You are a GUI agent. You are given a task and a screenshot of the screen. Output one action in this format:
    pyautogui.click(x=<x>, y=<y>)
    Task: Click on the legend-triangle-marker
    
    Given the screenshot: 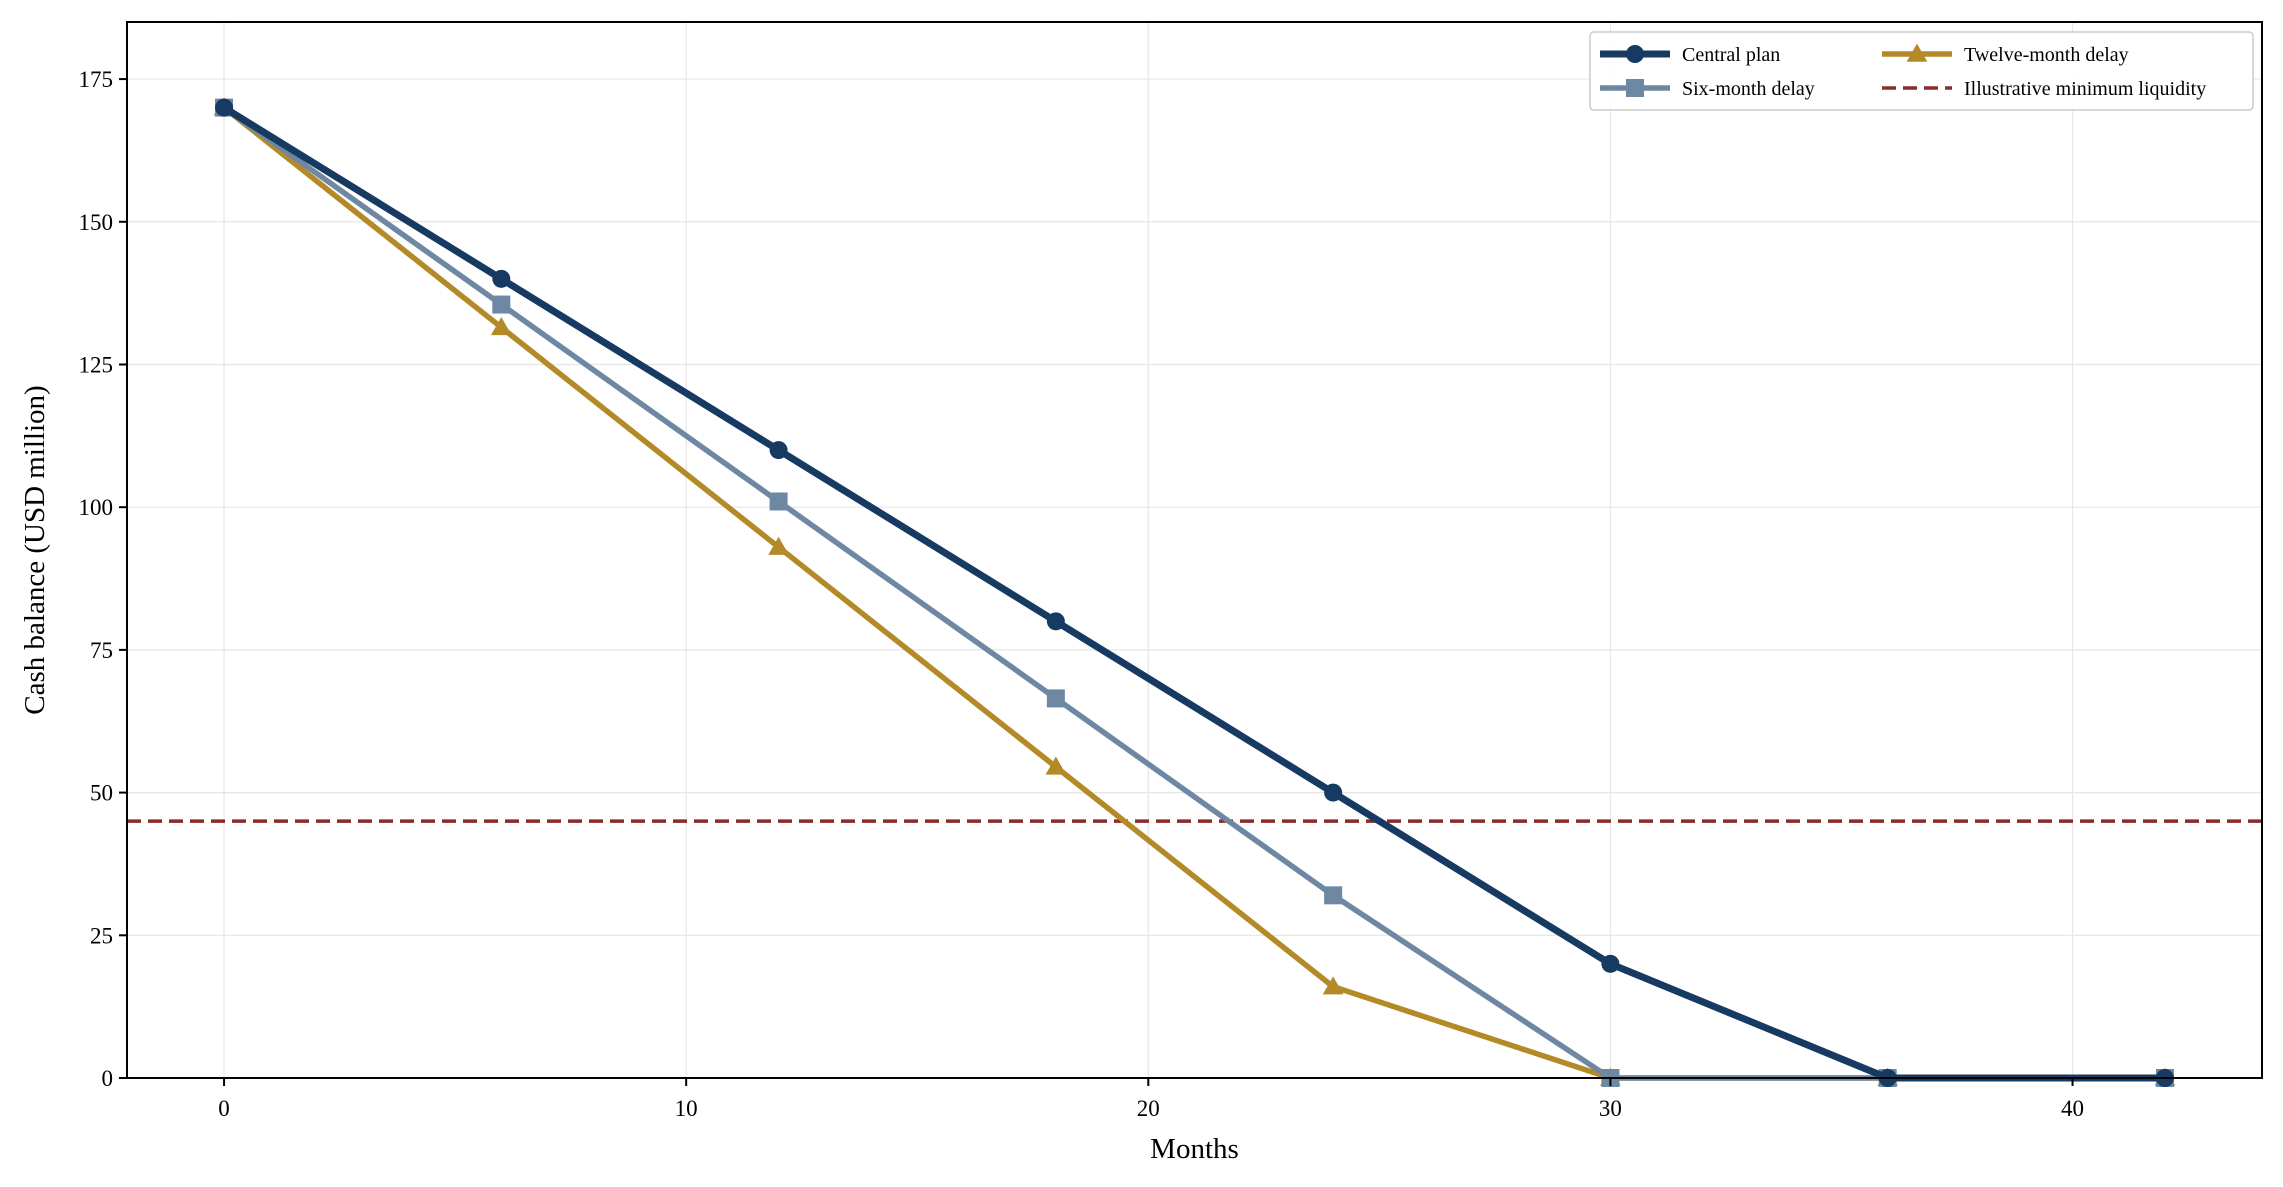 What is the action you would take?
    pyautogui.click(x=1917, y=52)
    